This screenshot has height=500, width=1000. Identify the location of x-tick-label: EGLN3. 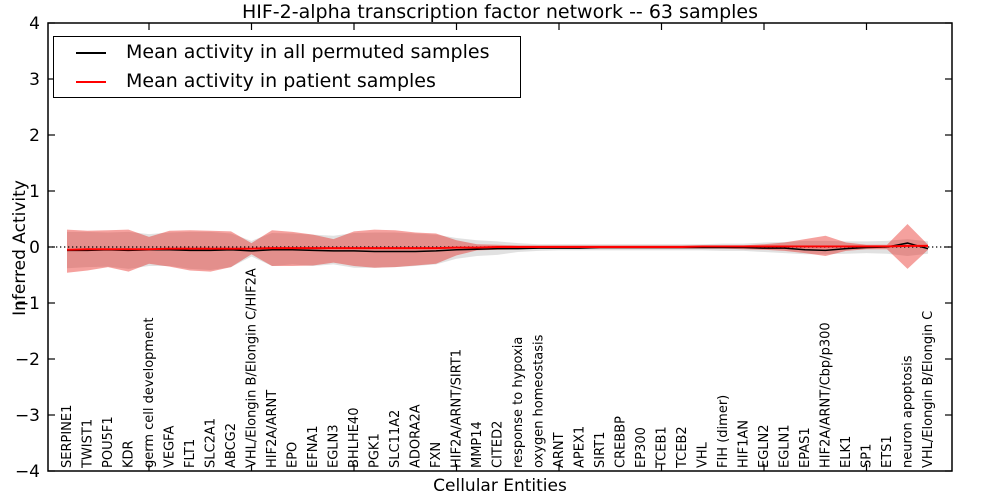
(334, 446).